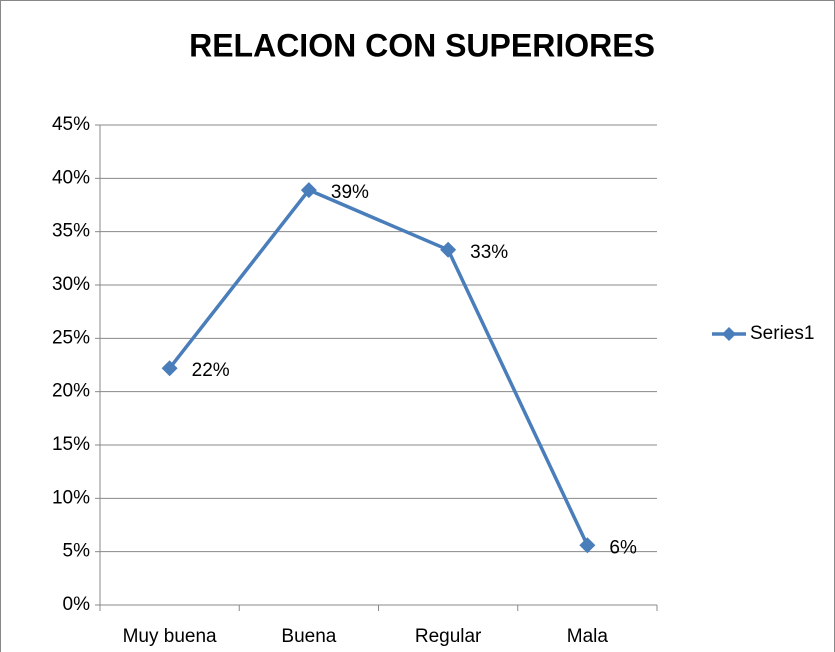 The image size is (835, 652). Describe the element at coordinates (729, 334) in the screenshot. I see `legend-marker` at that location.